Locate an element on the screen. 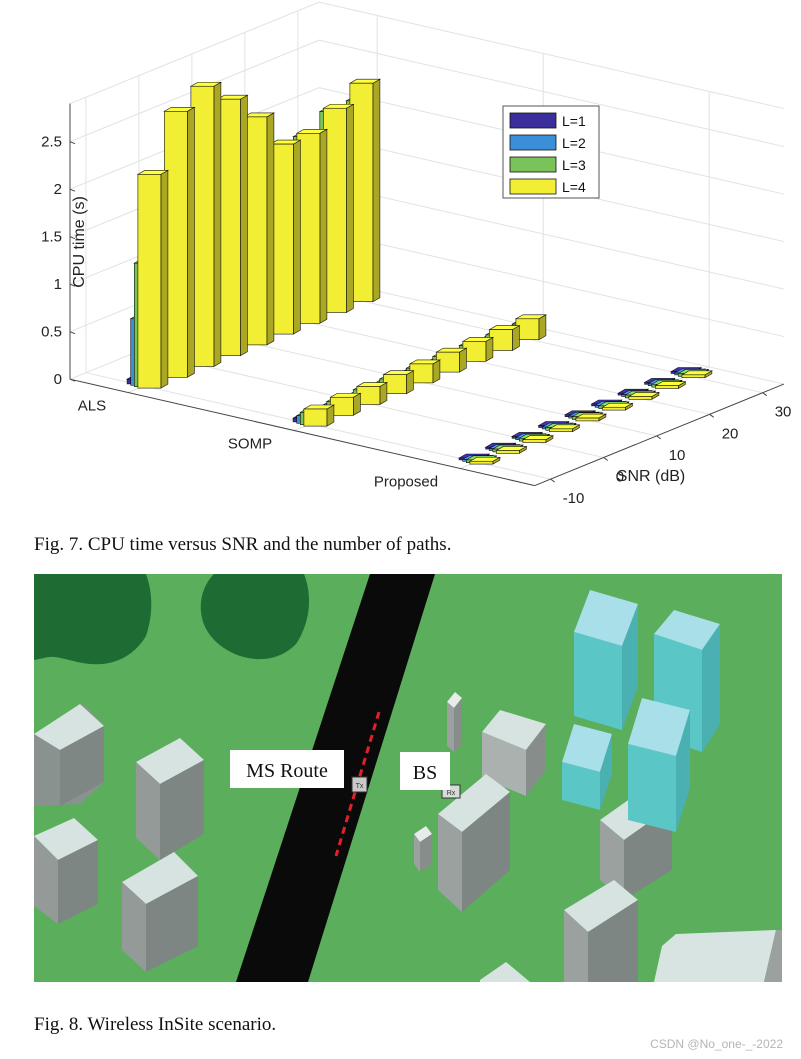 This screenshot has width=801, height=1059. method-tick-label: ALS is located at coordinates (92, 405).